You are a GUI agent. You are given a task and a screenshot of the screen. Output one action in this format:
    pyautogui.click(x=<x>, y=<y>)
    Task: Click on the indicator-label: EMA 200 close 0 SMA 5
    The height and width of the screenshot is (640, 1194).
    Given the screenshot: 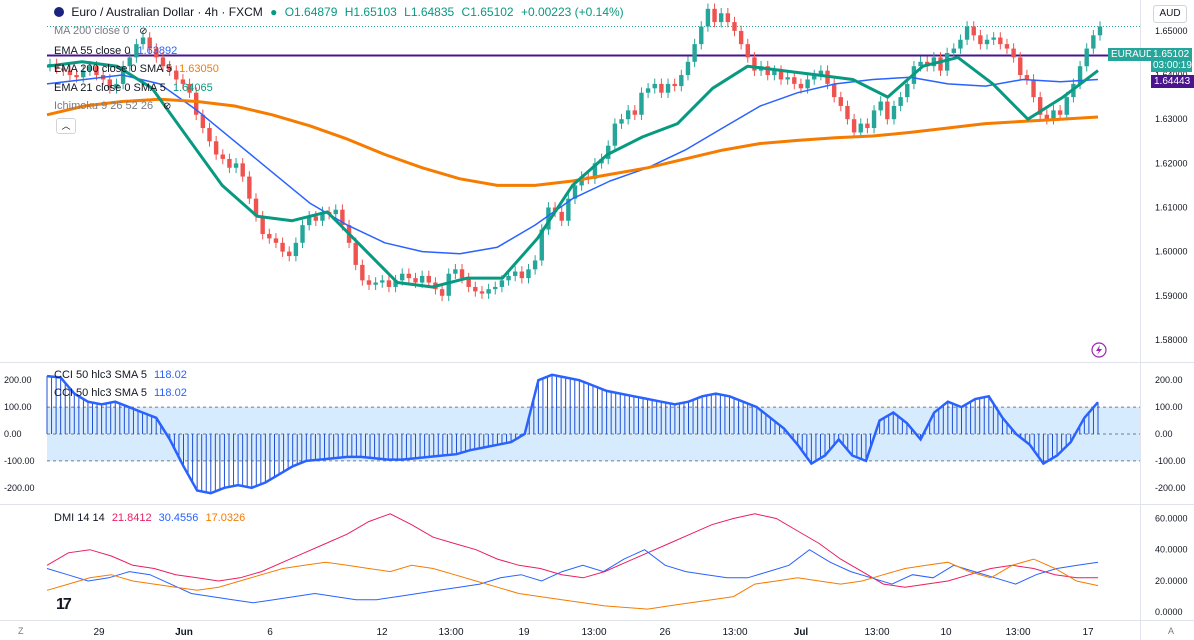 What is the action you would take?
    pyautogui.click(x=113, y=69)
    